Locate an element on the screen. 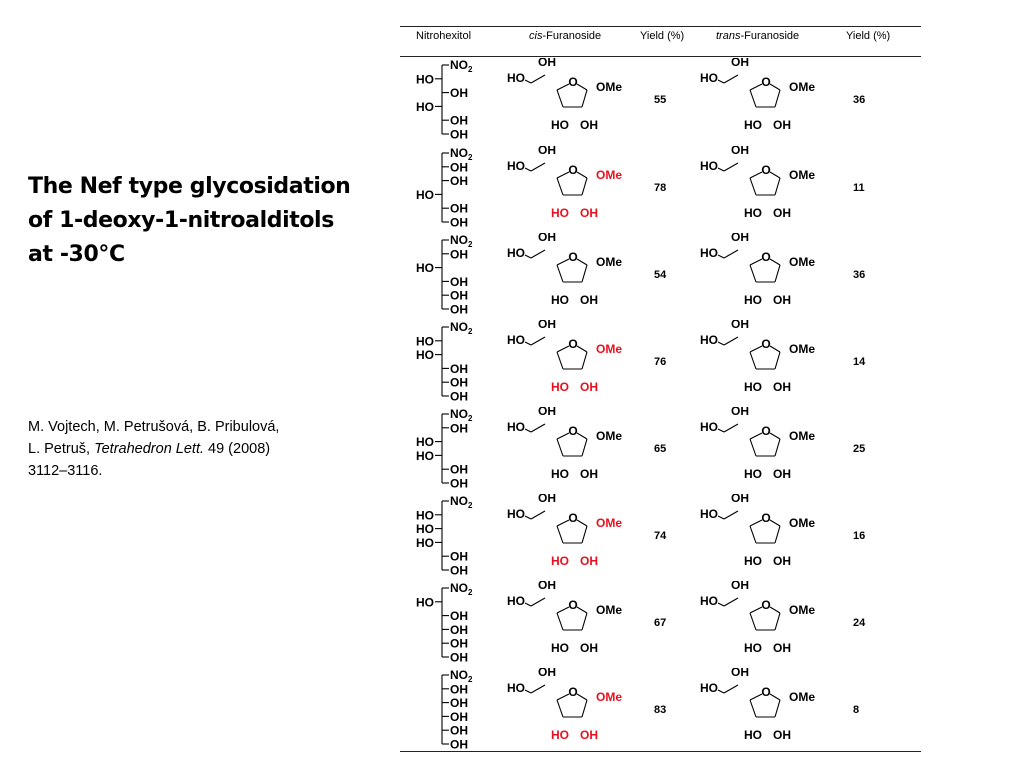 The width and height of the screenshot is (1024, 768). nitro-group-label-text: NO is located at coordinates (459, 414).